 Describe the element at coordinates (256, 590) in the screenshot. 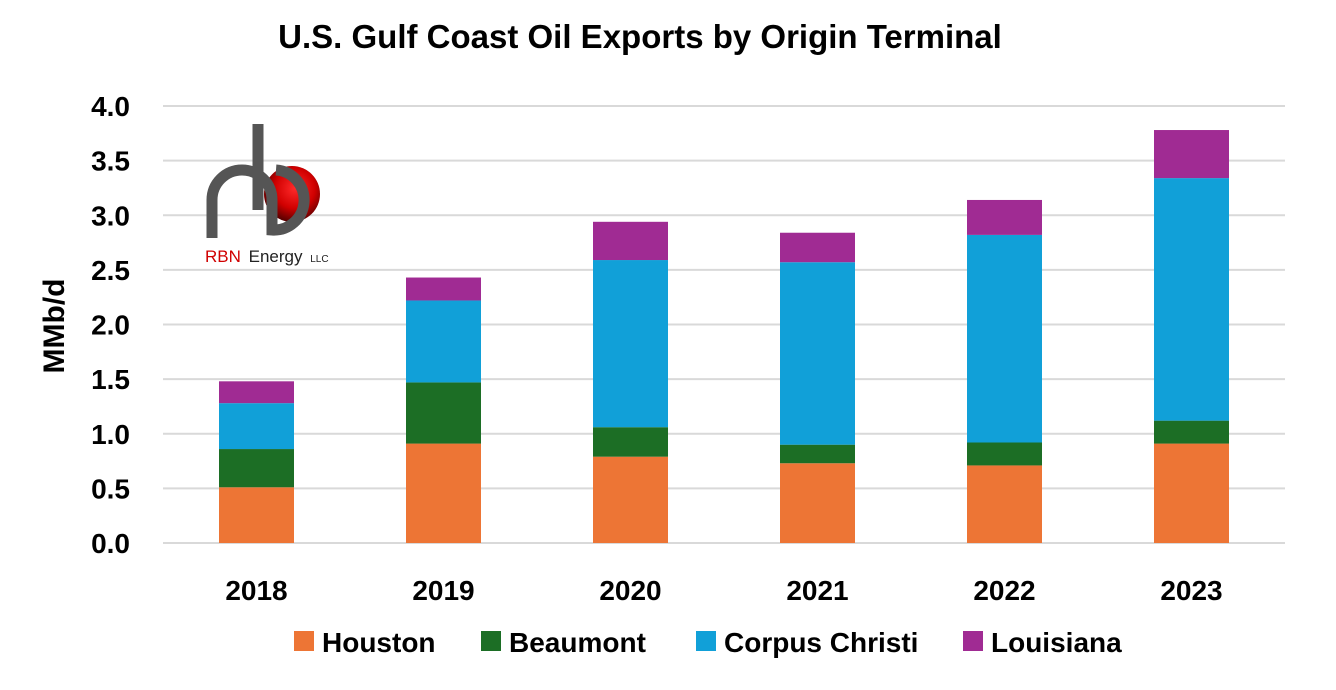

I see `x-tick-label: 2018` at that location.